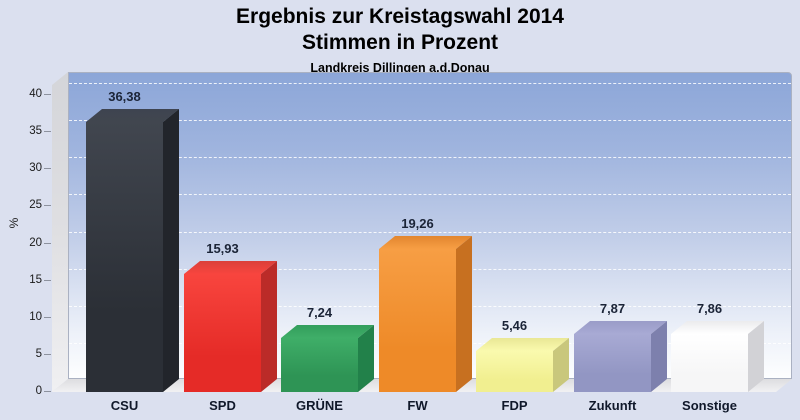 This screenshot has width=800, height=420. What do you see at coordinates (124, 96) in the screenshot?
I see `bar-value-label-csu: 36,38` at bounding box center [124, 96].